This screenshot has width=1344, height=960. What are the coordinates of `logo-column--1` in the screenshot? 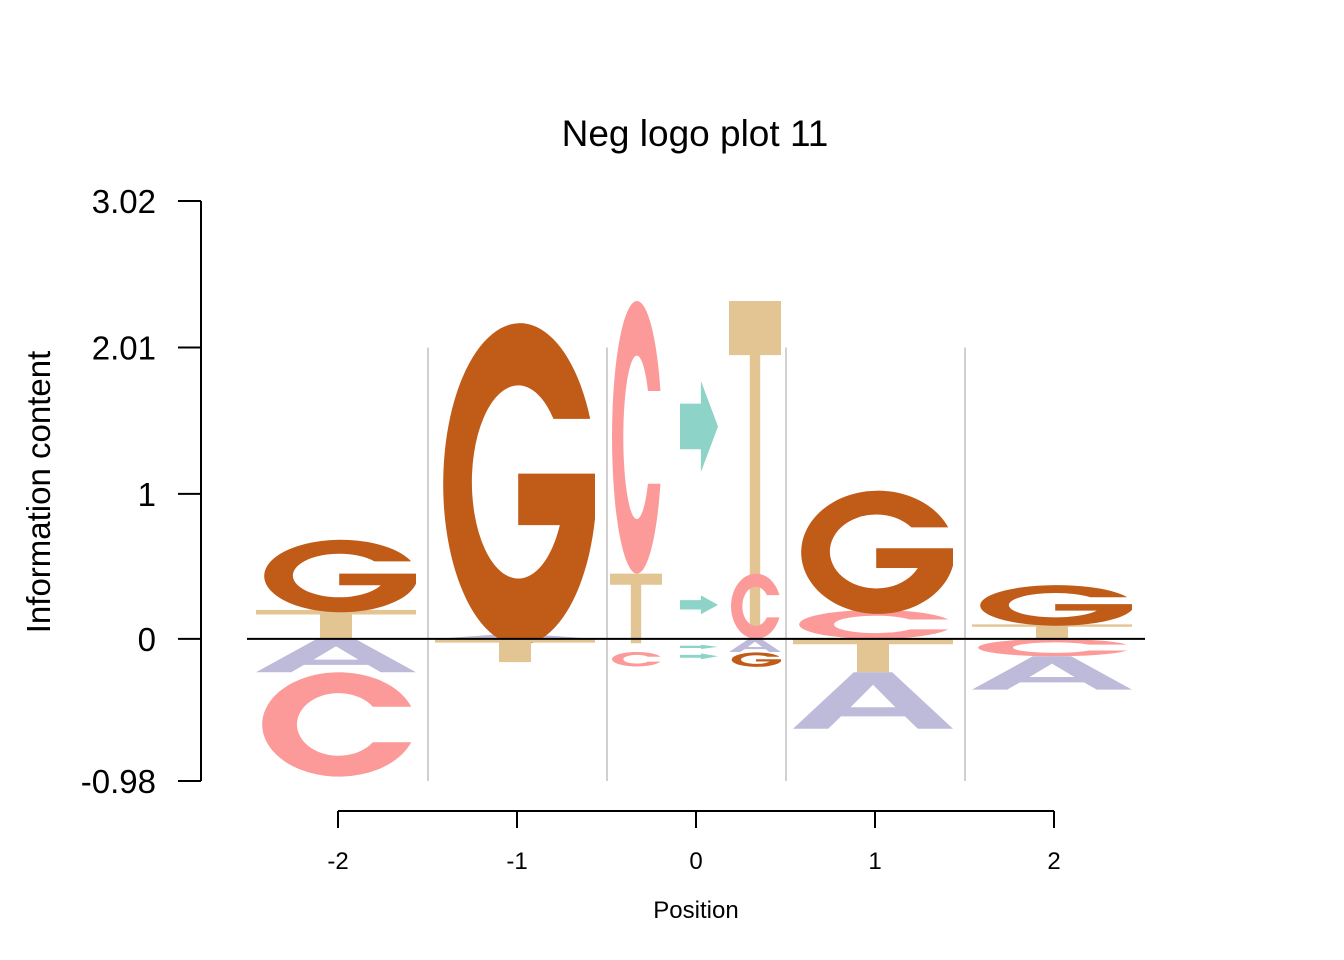 It's located at (515, 493).